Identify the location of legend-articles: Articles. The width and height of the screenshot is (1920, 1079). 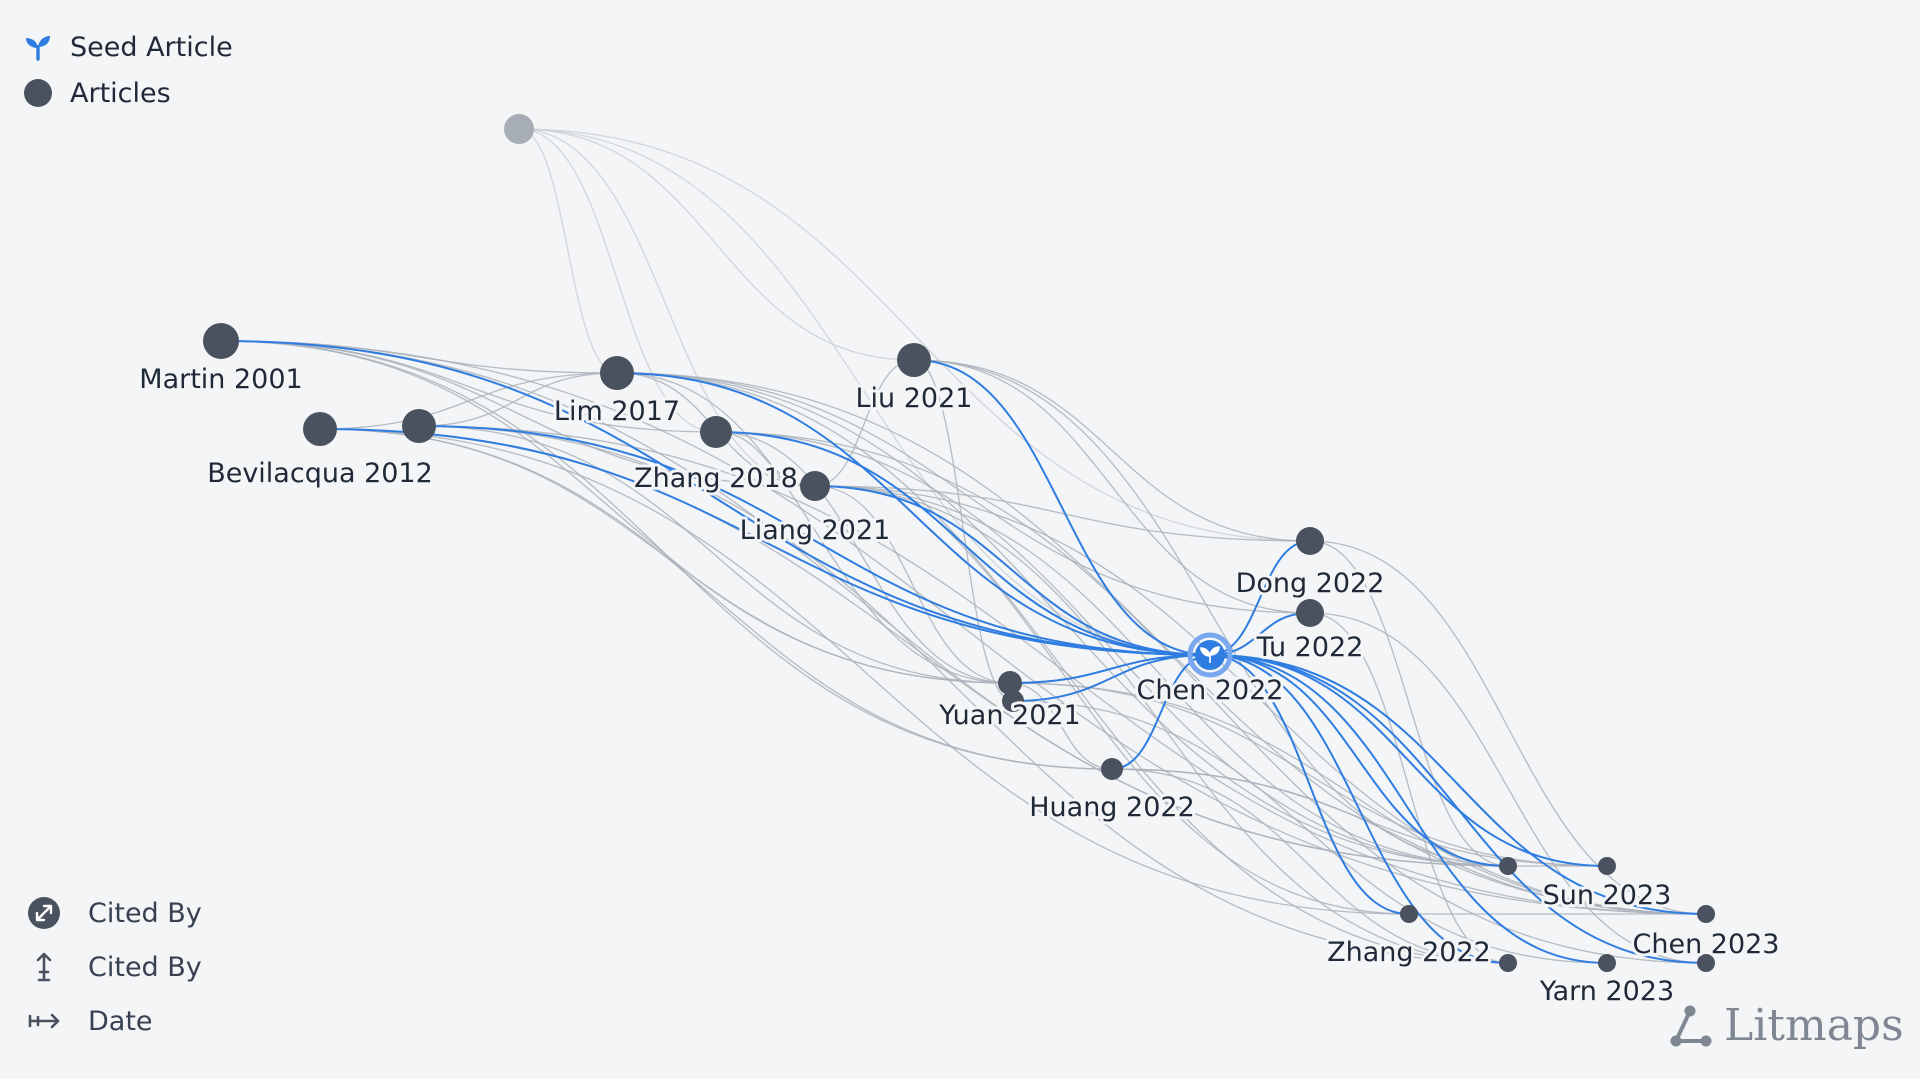
(126, 93).